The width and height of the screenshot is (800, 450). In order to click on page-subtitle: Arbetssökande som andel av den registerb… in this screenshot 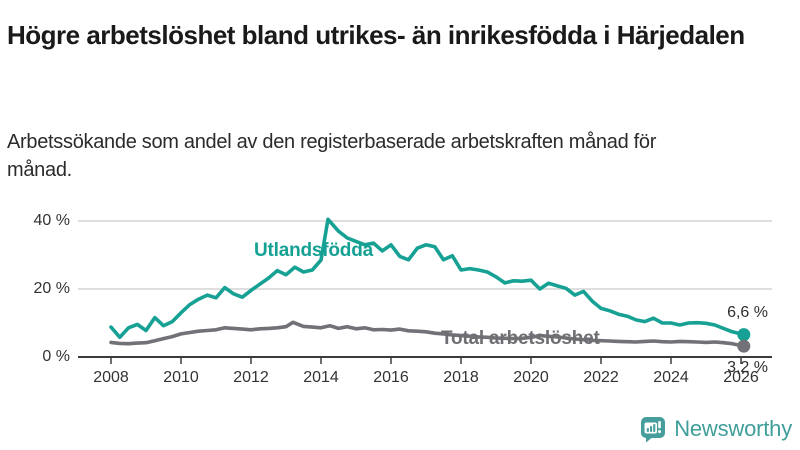, I will do `click(332, 156)`.